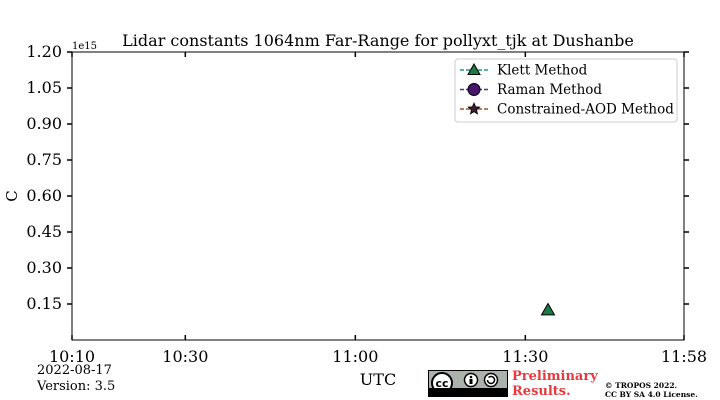 This screenshot has width=720, height=400. Describe the element at coordinates (474, 89) in the screenshot. I see `legend-marker-circle` at that location.